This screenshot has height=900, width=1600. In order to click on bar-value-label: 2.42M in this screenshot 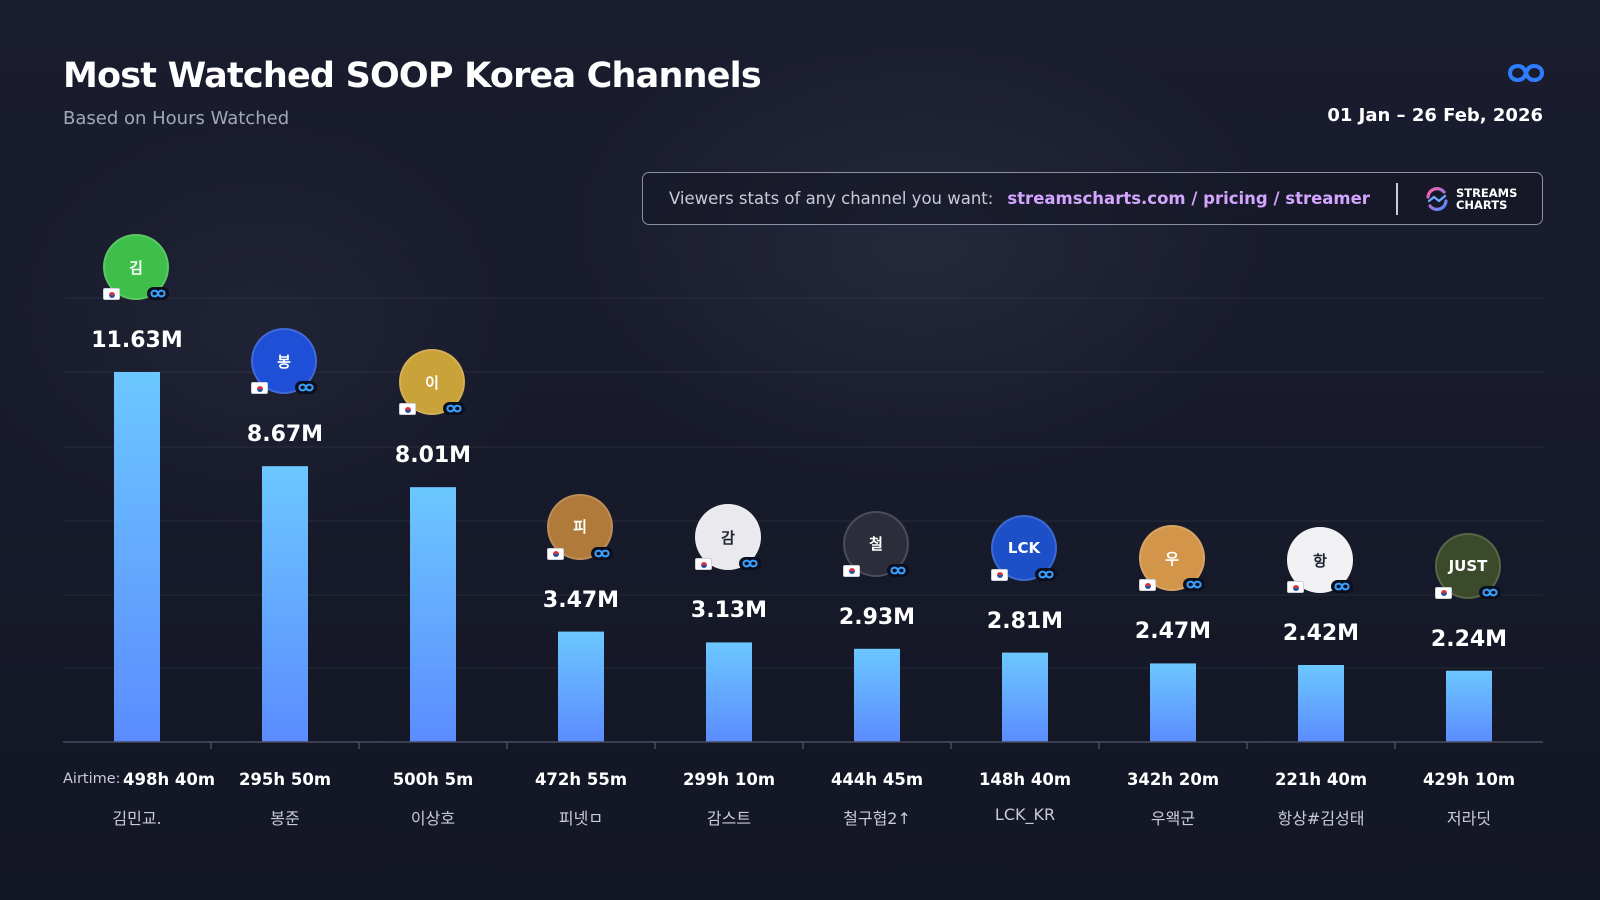, I will do `click(1321, 633)`.